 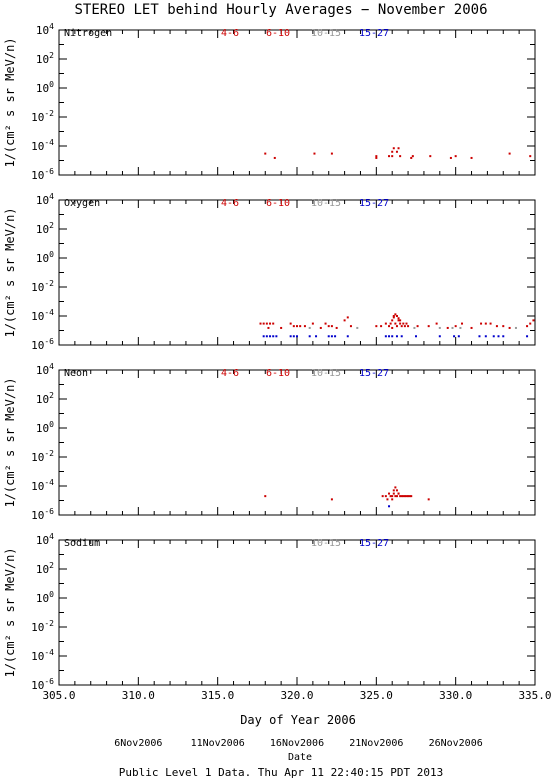 What do you see at coordinates (376, 743) in the screenshot?
I see `date-tick-label: 21Nov2006` at bounding box center [376, 743].